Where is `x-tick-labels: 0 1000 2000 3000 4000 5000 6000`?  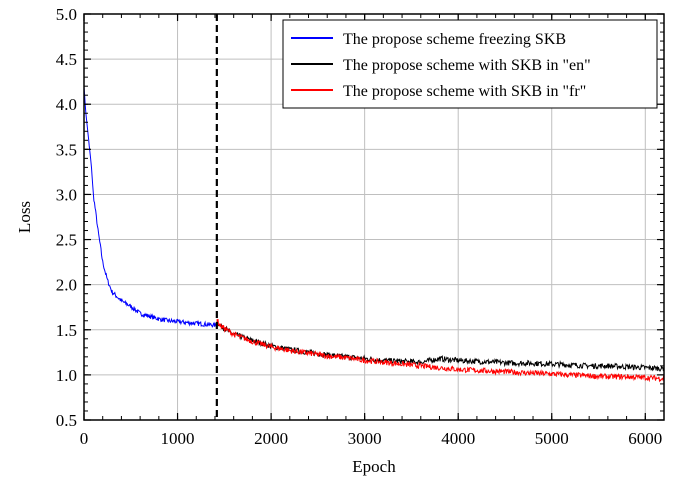
x-tick-labels: 0 1000 2000 3000 4000 5000 6000 is located at coordinates (371, 438).